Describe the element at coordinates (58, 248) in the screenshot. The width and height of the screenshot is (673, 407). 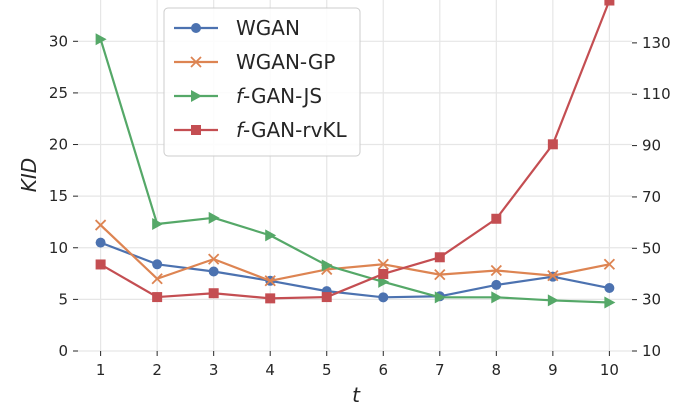
I see `y-tick-label: 10` at that location.